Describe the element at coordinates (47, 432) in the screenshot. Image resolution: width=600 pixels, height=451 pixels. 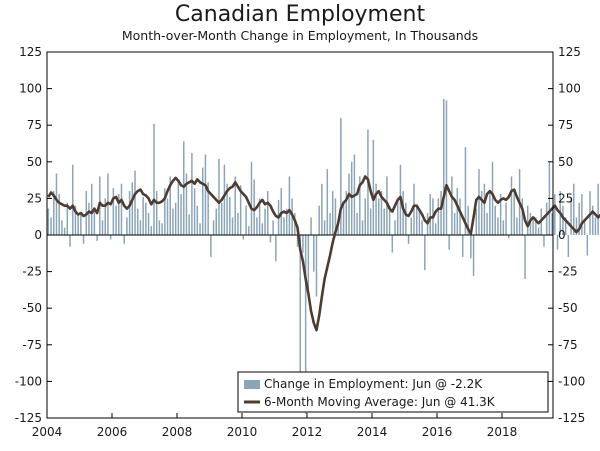
I see `x-tick-label: 2004` at that location.